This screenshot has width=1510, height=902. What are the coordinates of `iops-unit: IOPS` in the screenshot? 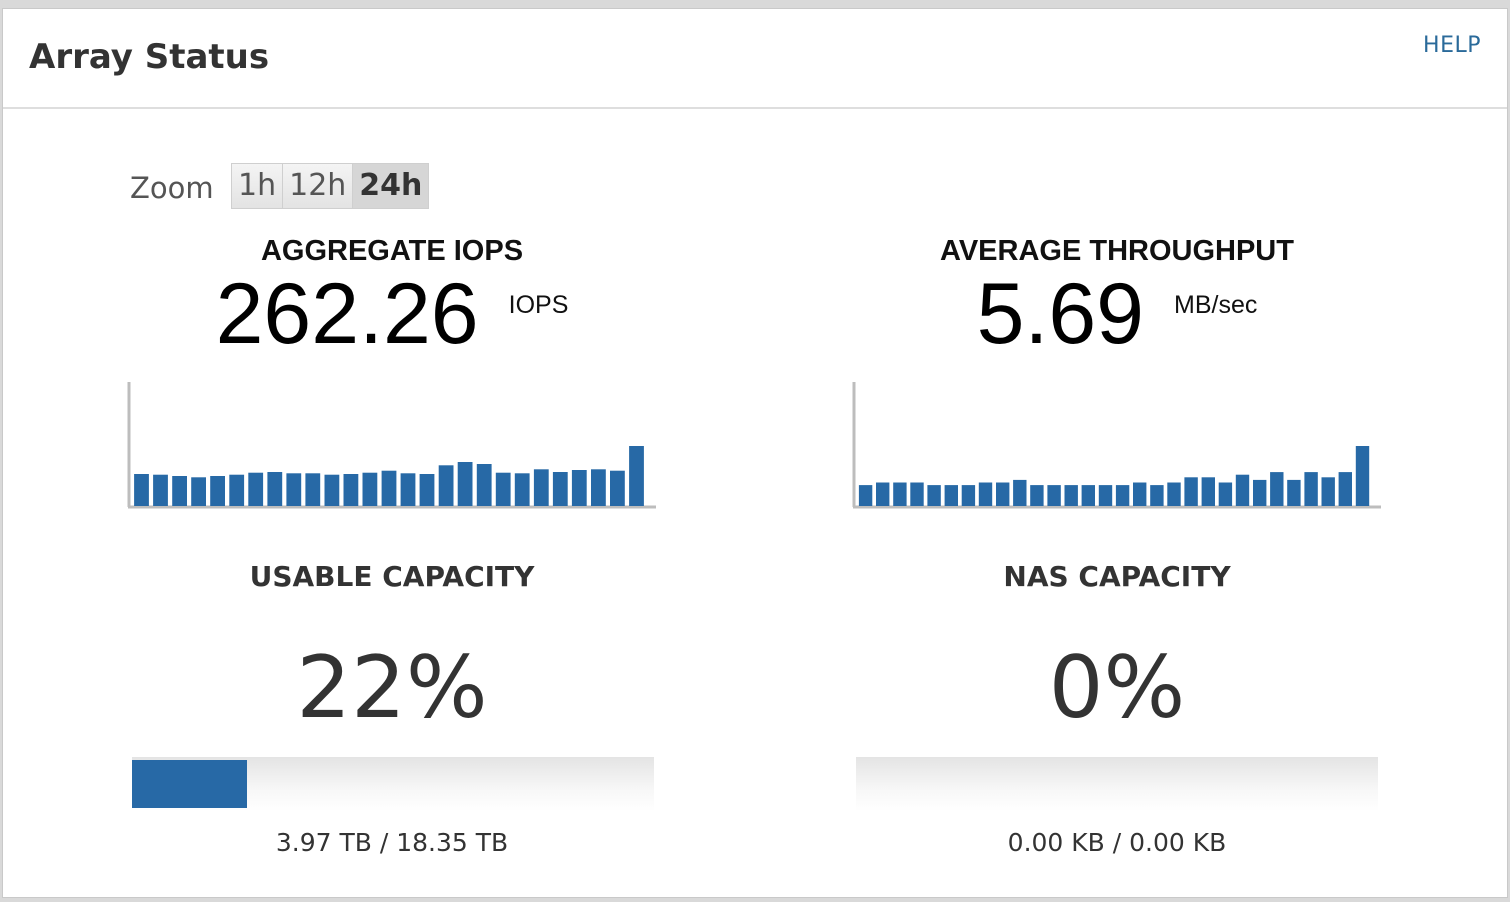 It's located at (538, 305).